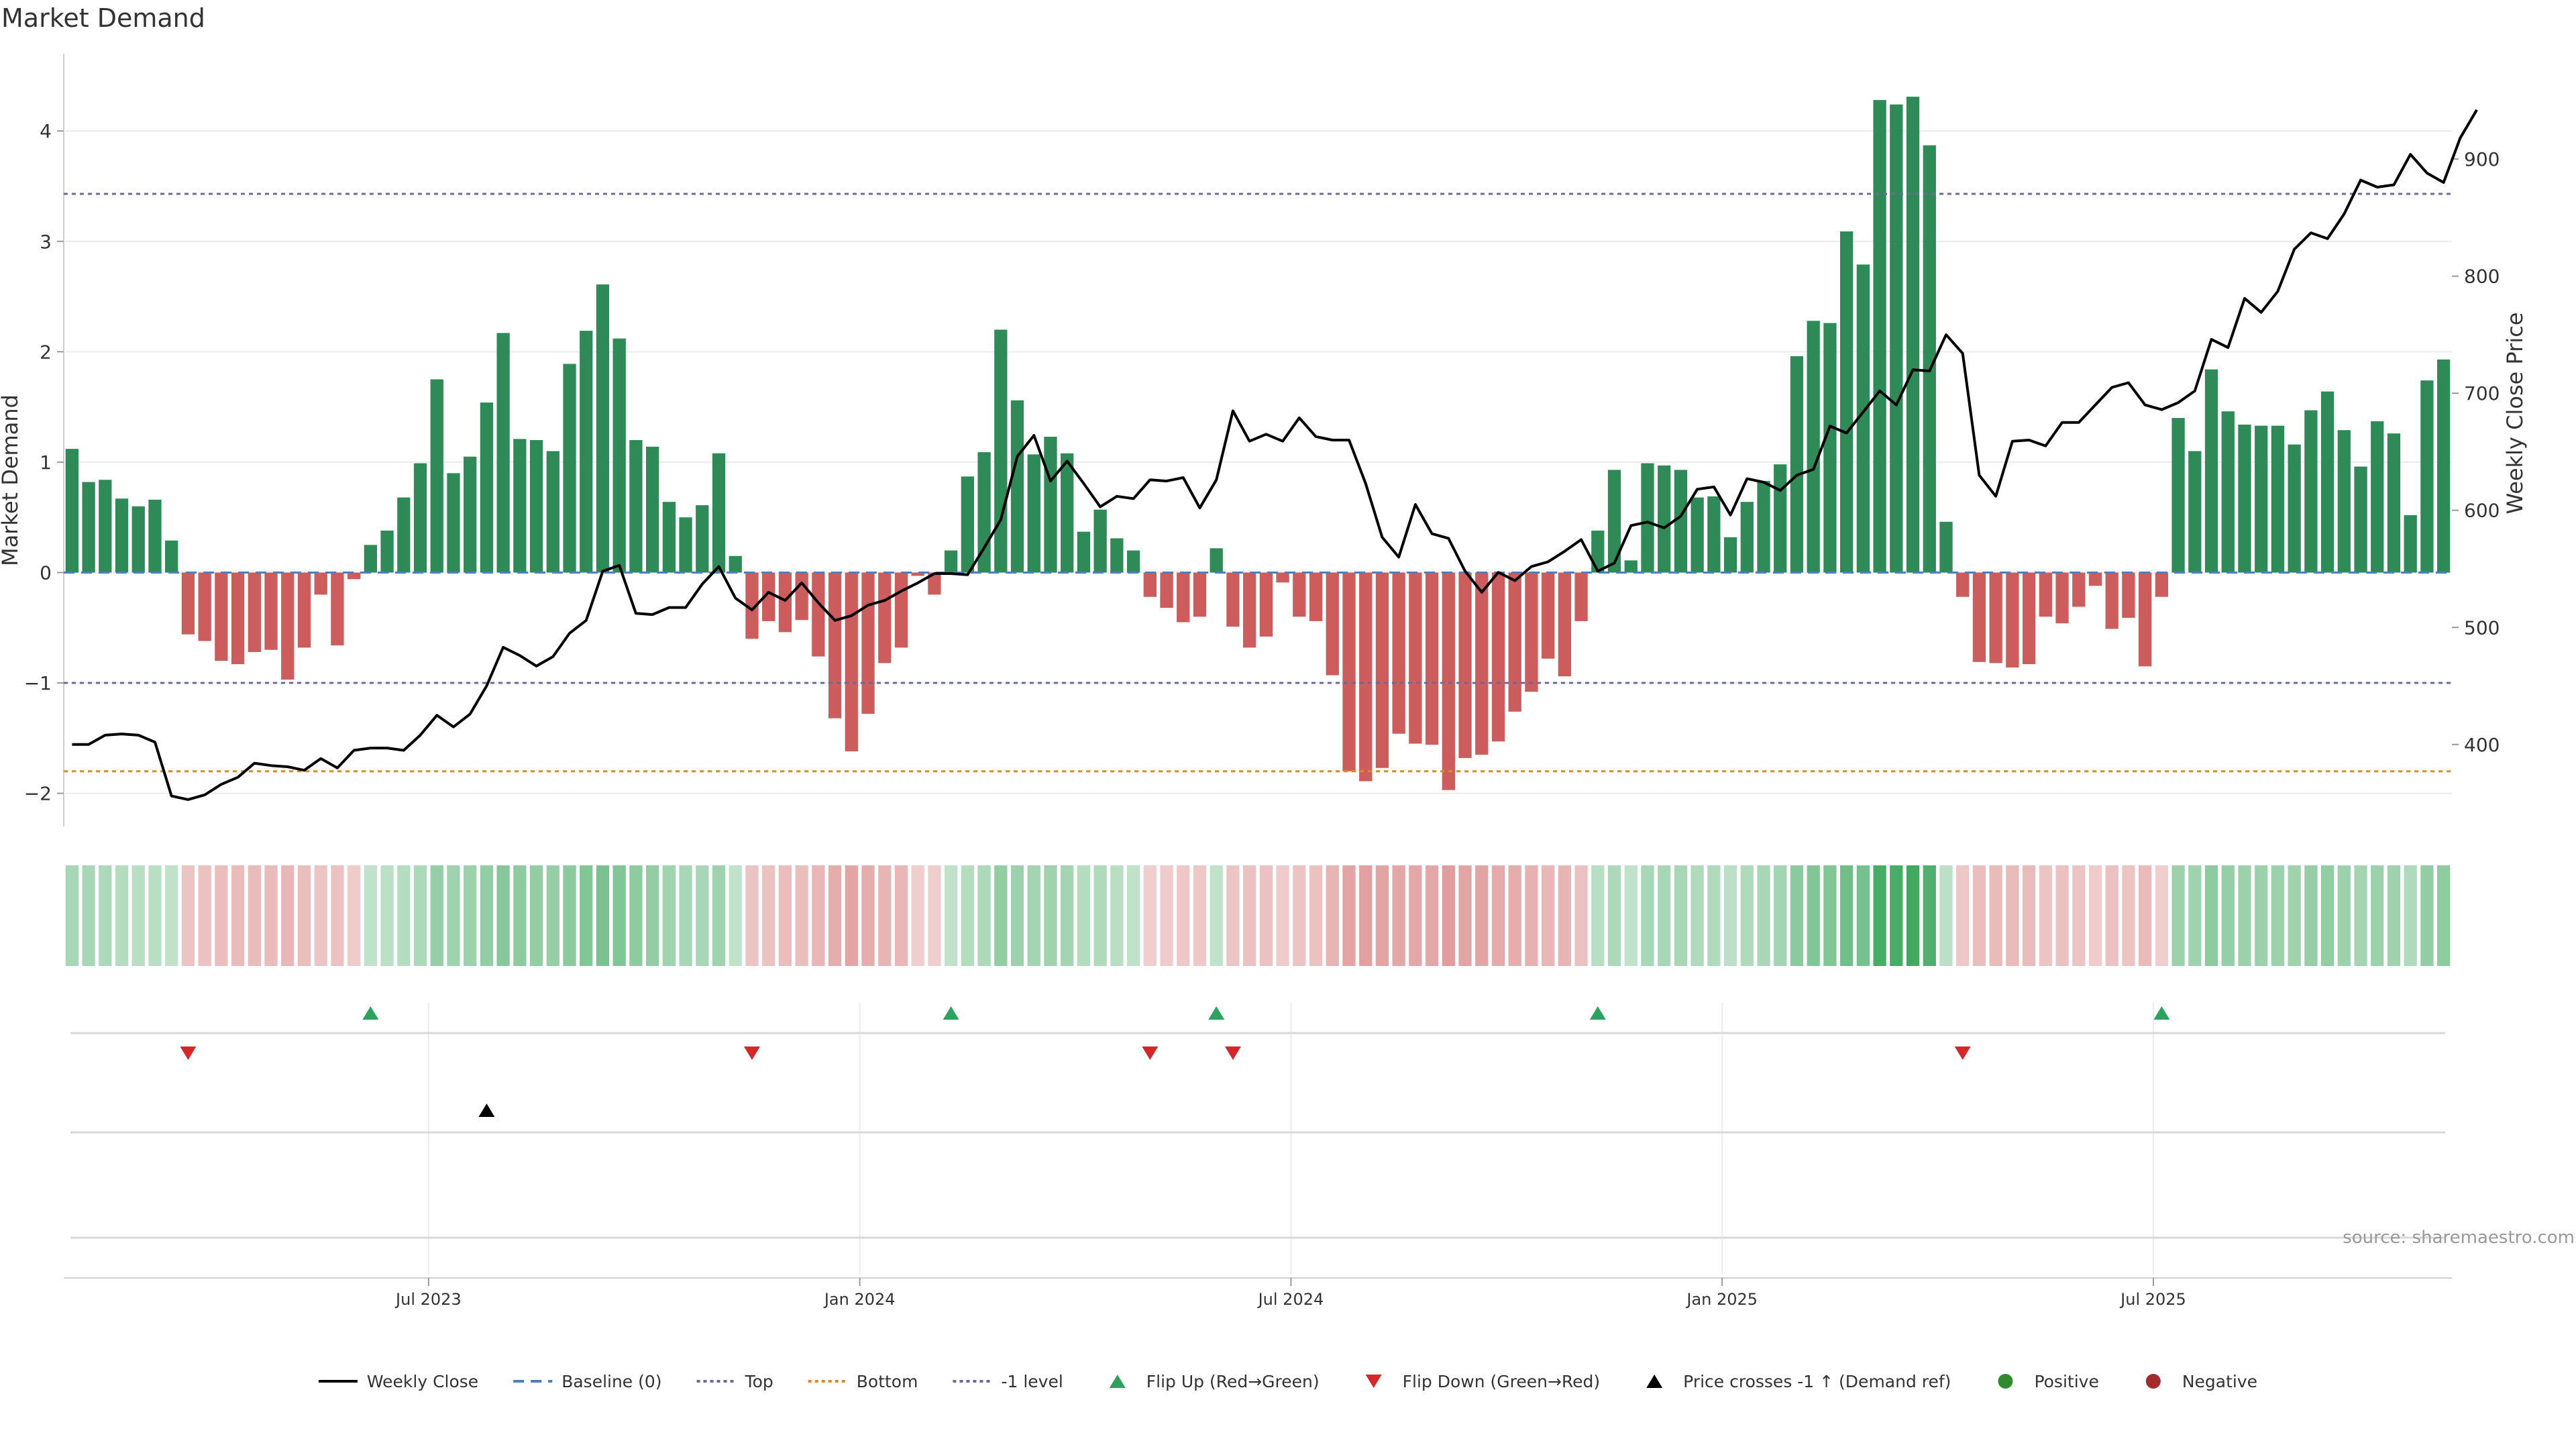  I want to click on right-tick-label: 900, so click(2482, 159).